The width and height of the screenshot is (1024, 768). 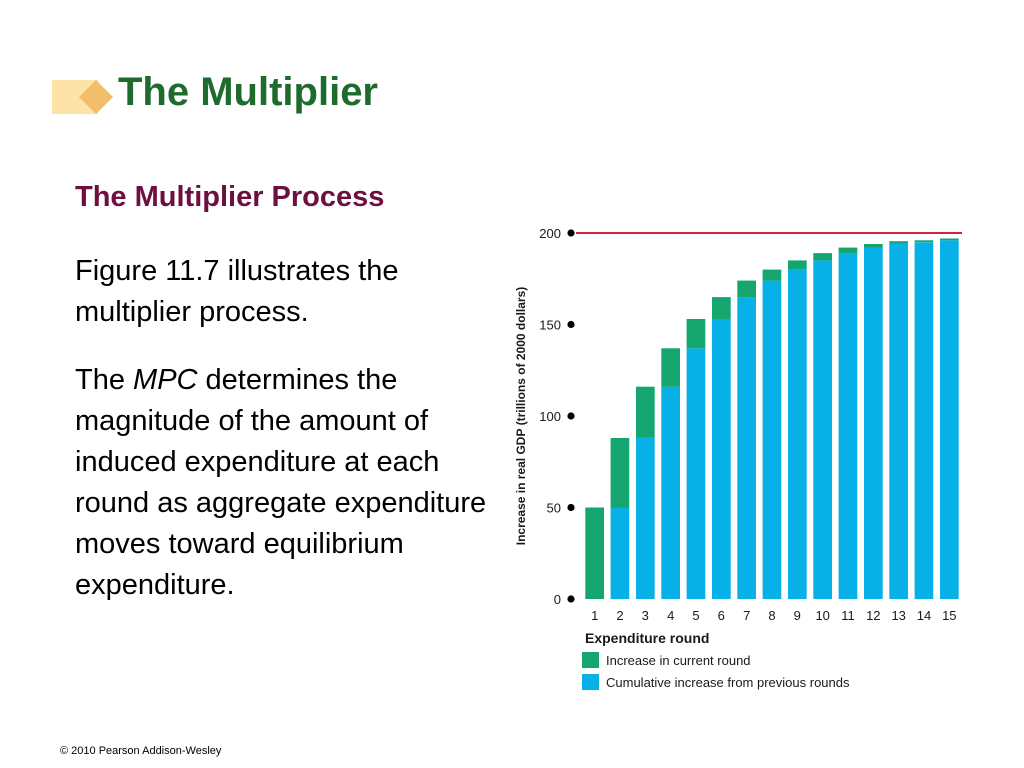 I want to click on x-tick-label: 2, so click(x=619, y=615).